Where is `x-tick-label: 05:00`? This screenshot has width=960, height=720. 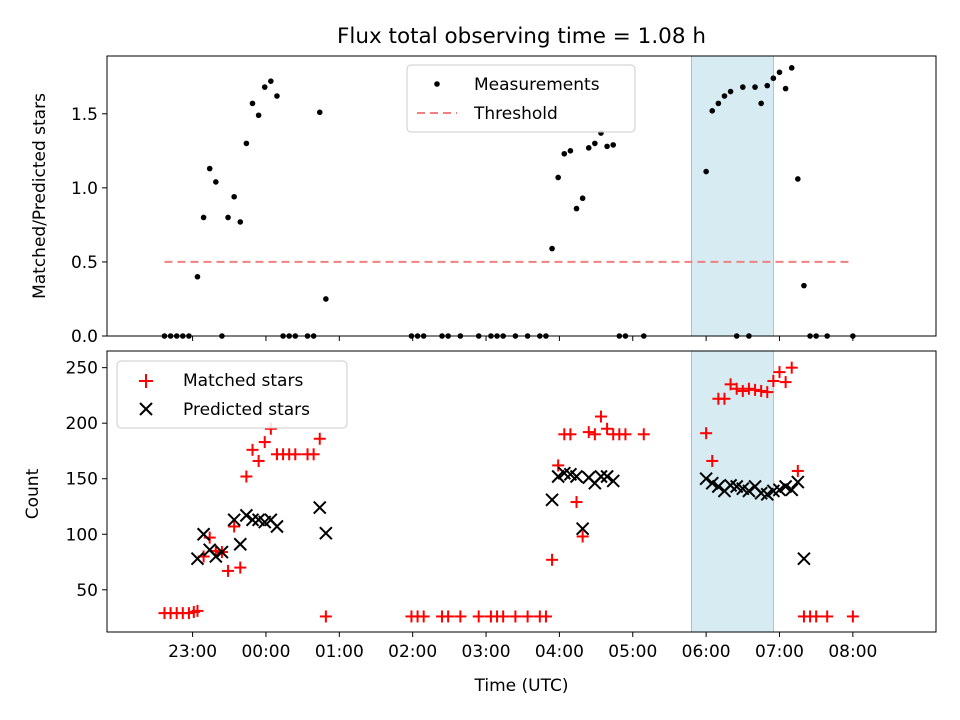
x-tick-label: 05:00 is located at coordinates (632, 652).